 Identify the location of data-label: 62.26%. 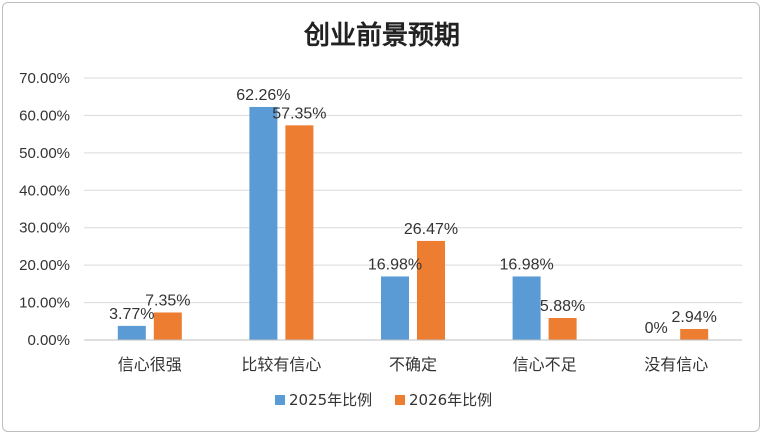
(263, 95).